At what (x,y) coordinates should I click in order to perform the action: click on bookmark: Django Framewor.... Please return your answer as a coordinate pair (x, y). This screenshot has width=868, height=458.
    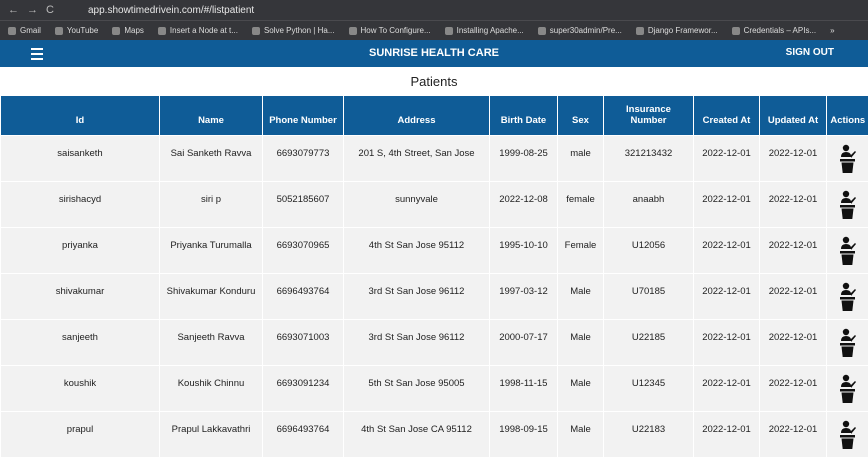
    Looking at the image, I should click on (676, 30).